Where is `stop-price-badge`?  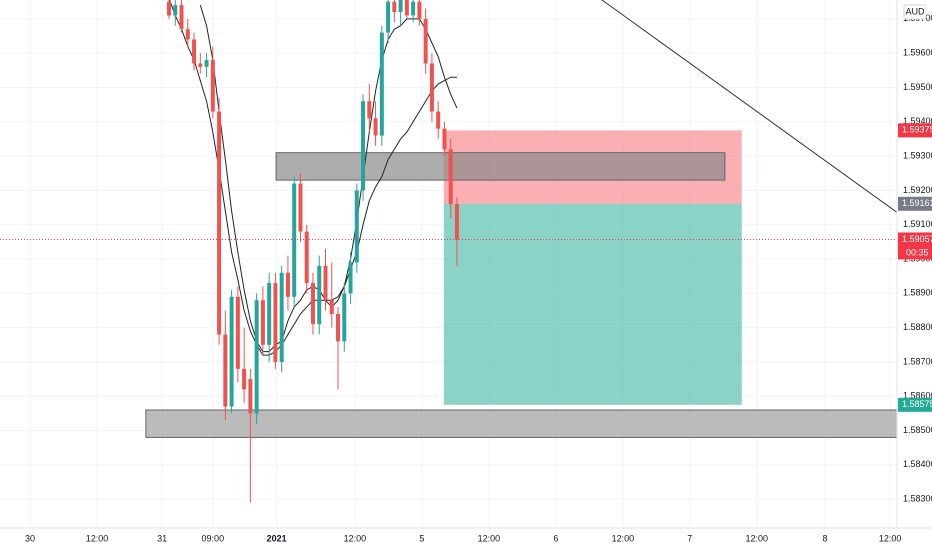 stop-price-badge is located at coordinates (915, 130).